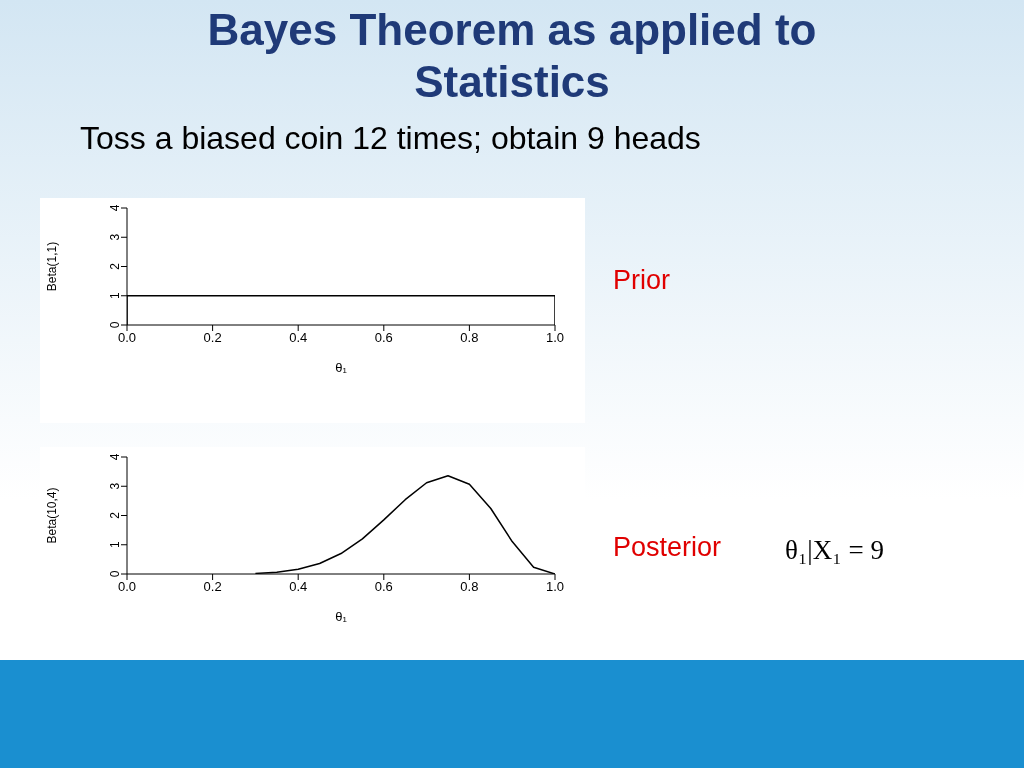 Image resolution: width=1024 pixels, height=768 pixels. I want to click on y-axis-title: Beta(10,4), so click(52, 515).